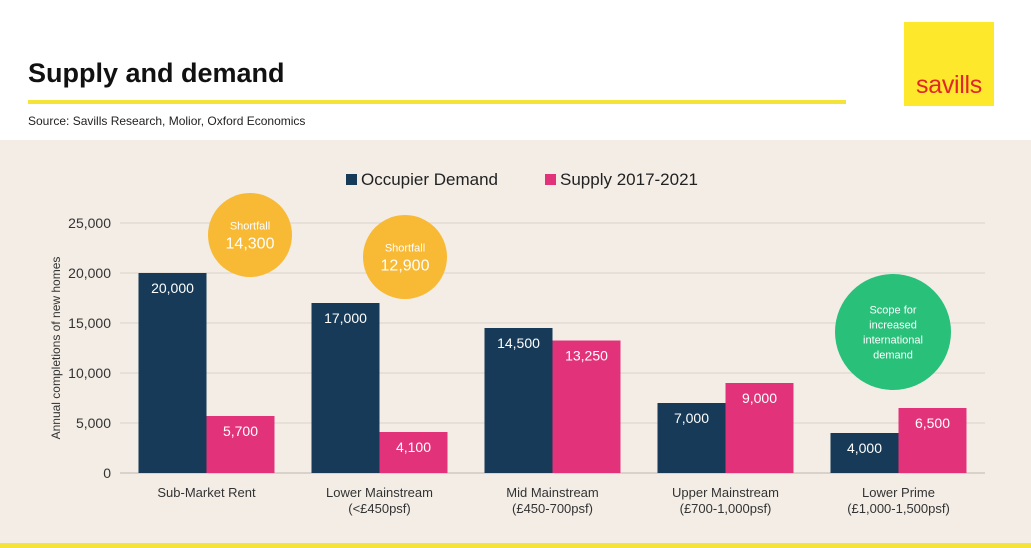  What do you see at coordinates (586, 356) in the screenshot?
I see `data-label: 13,250` at bounding box center [586, 356].